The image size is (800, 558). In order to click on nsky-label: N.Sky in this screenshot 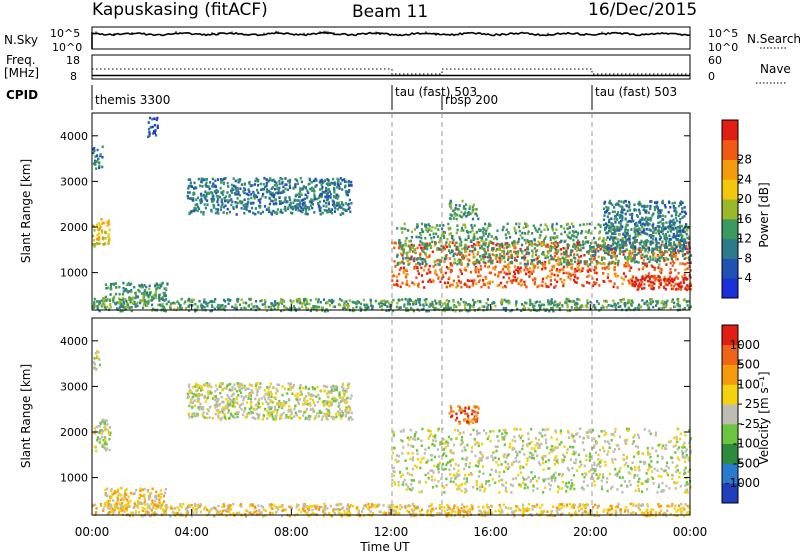, I will do `click(21, 40)`.